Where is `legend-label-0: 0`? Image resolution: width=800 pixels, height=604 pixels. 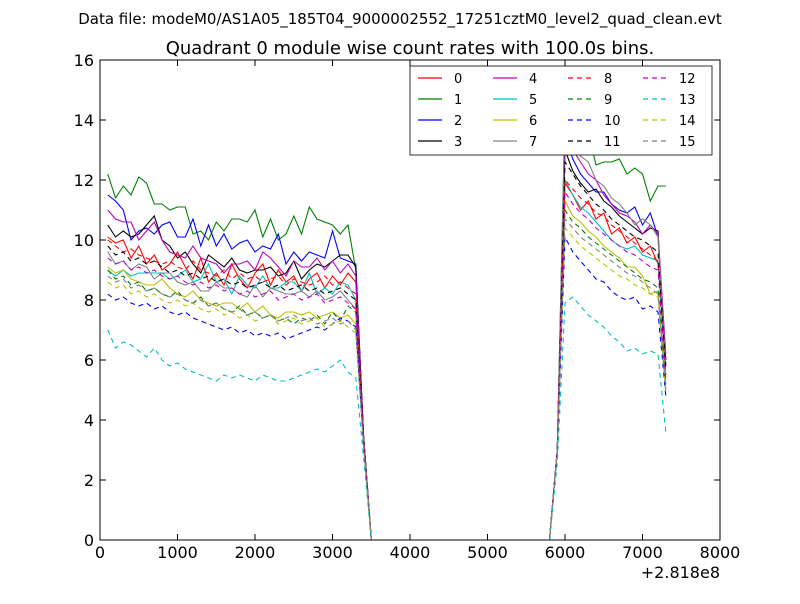 legend-label-0: 0 is located at coordinates (458, 79).